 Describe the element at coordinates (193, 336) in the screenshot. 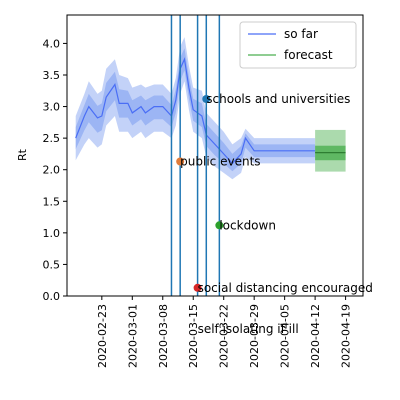

I see `x-tick-label: 2020-03-15` at that location.